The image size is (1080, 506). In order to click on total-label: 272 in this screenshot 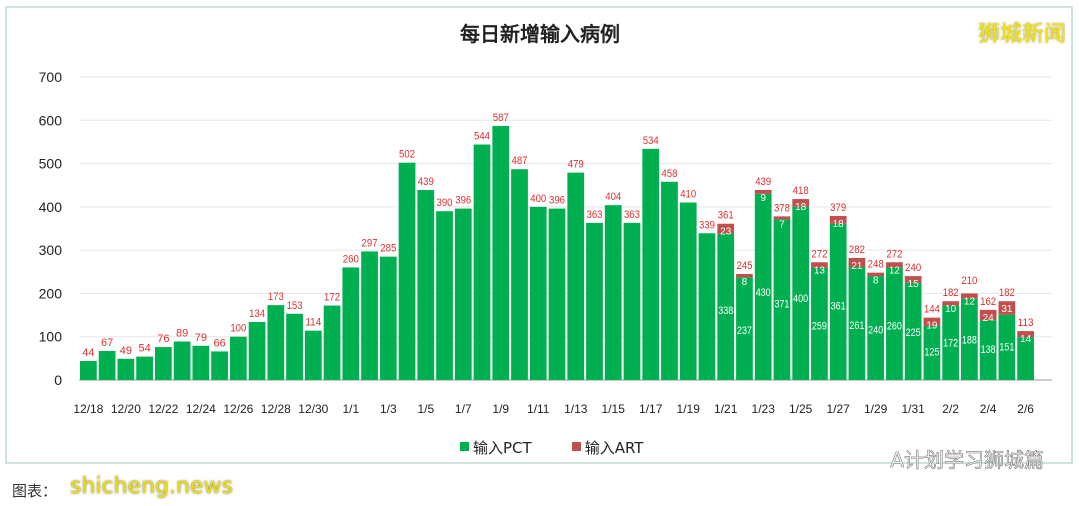, I will do `click(894, 254)`.